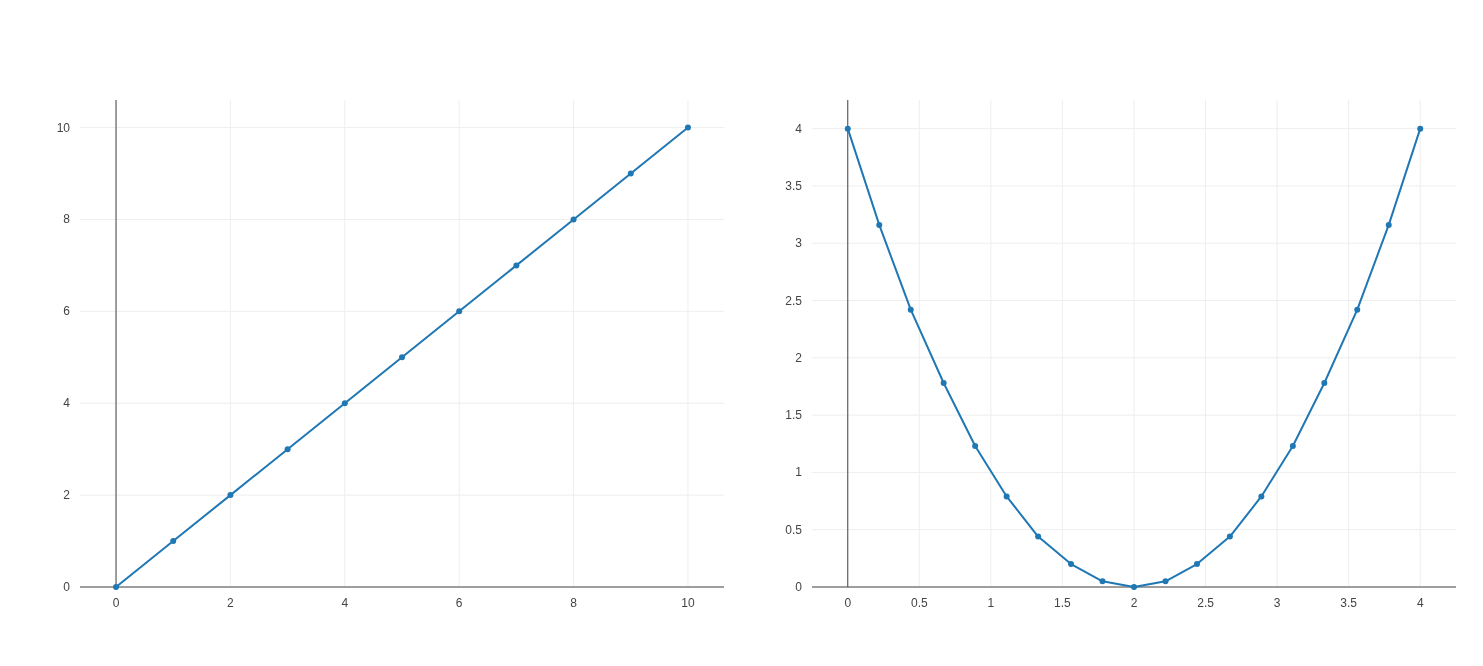  What do you see at coordinates (688, 603) in the screenshot?
I see `x-tick-label: 10` at bounding box center [688, 603].